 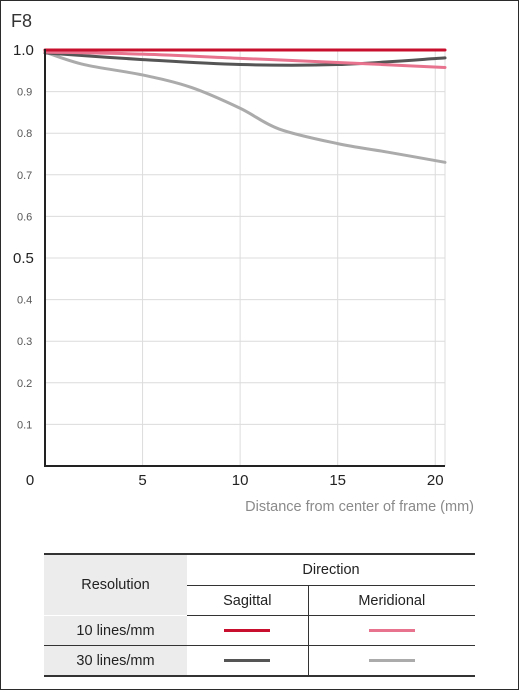 I want to click on series-layer, so click(x=245, y=106).